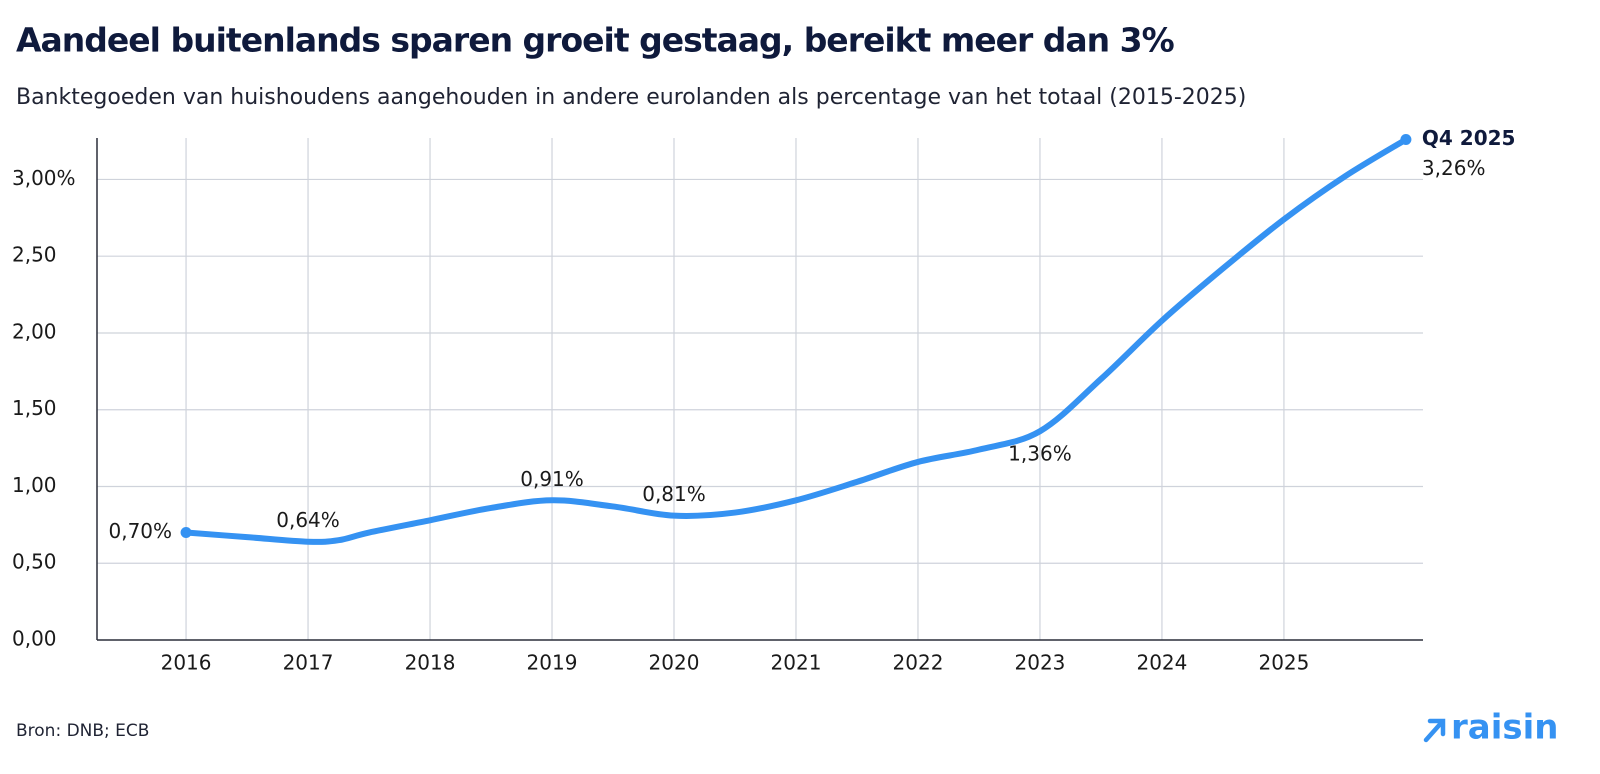  Describe the element at coordinates (1040, 454) in the screenshot. I see `data-label: 1,36%` at that location.